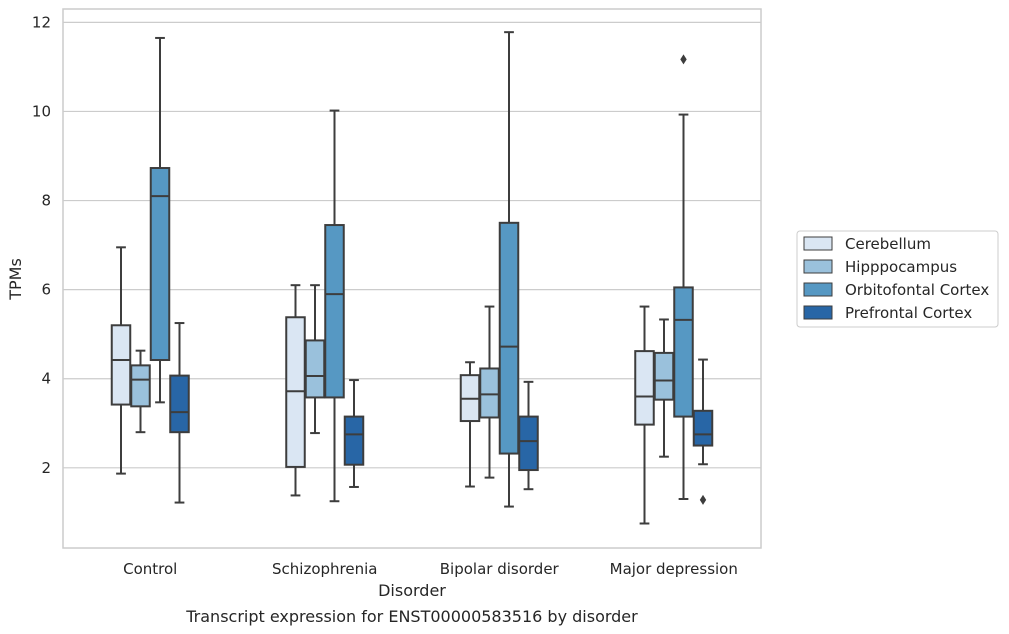  I want to click on x-tick-label: Bipolar disorder, so click(500, 569).